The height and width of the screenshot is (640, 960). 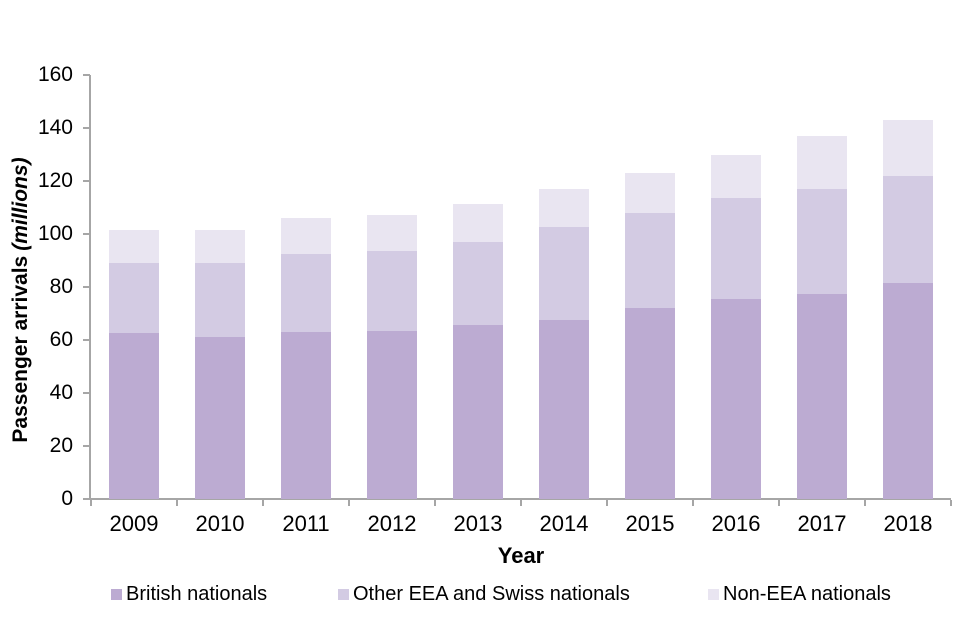 I want to click on x-category-label: 2018, so click(x=908, y=523).